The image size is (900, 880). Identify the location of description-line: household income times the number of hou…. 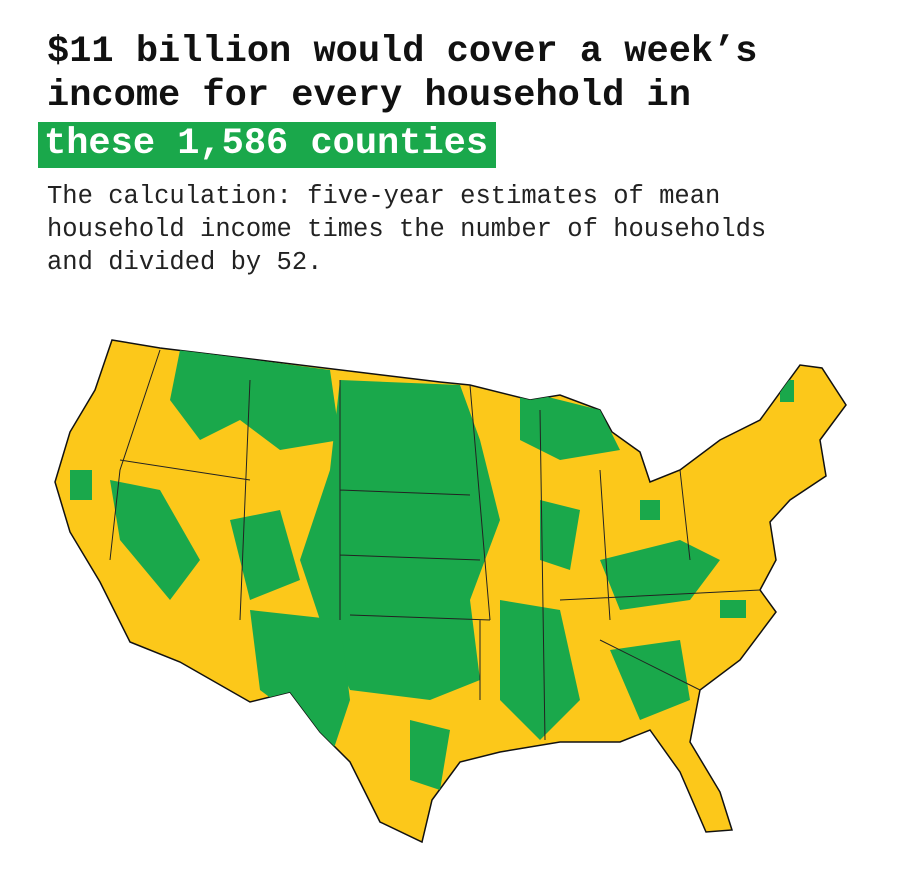
(407, 229).